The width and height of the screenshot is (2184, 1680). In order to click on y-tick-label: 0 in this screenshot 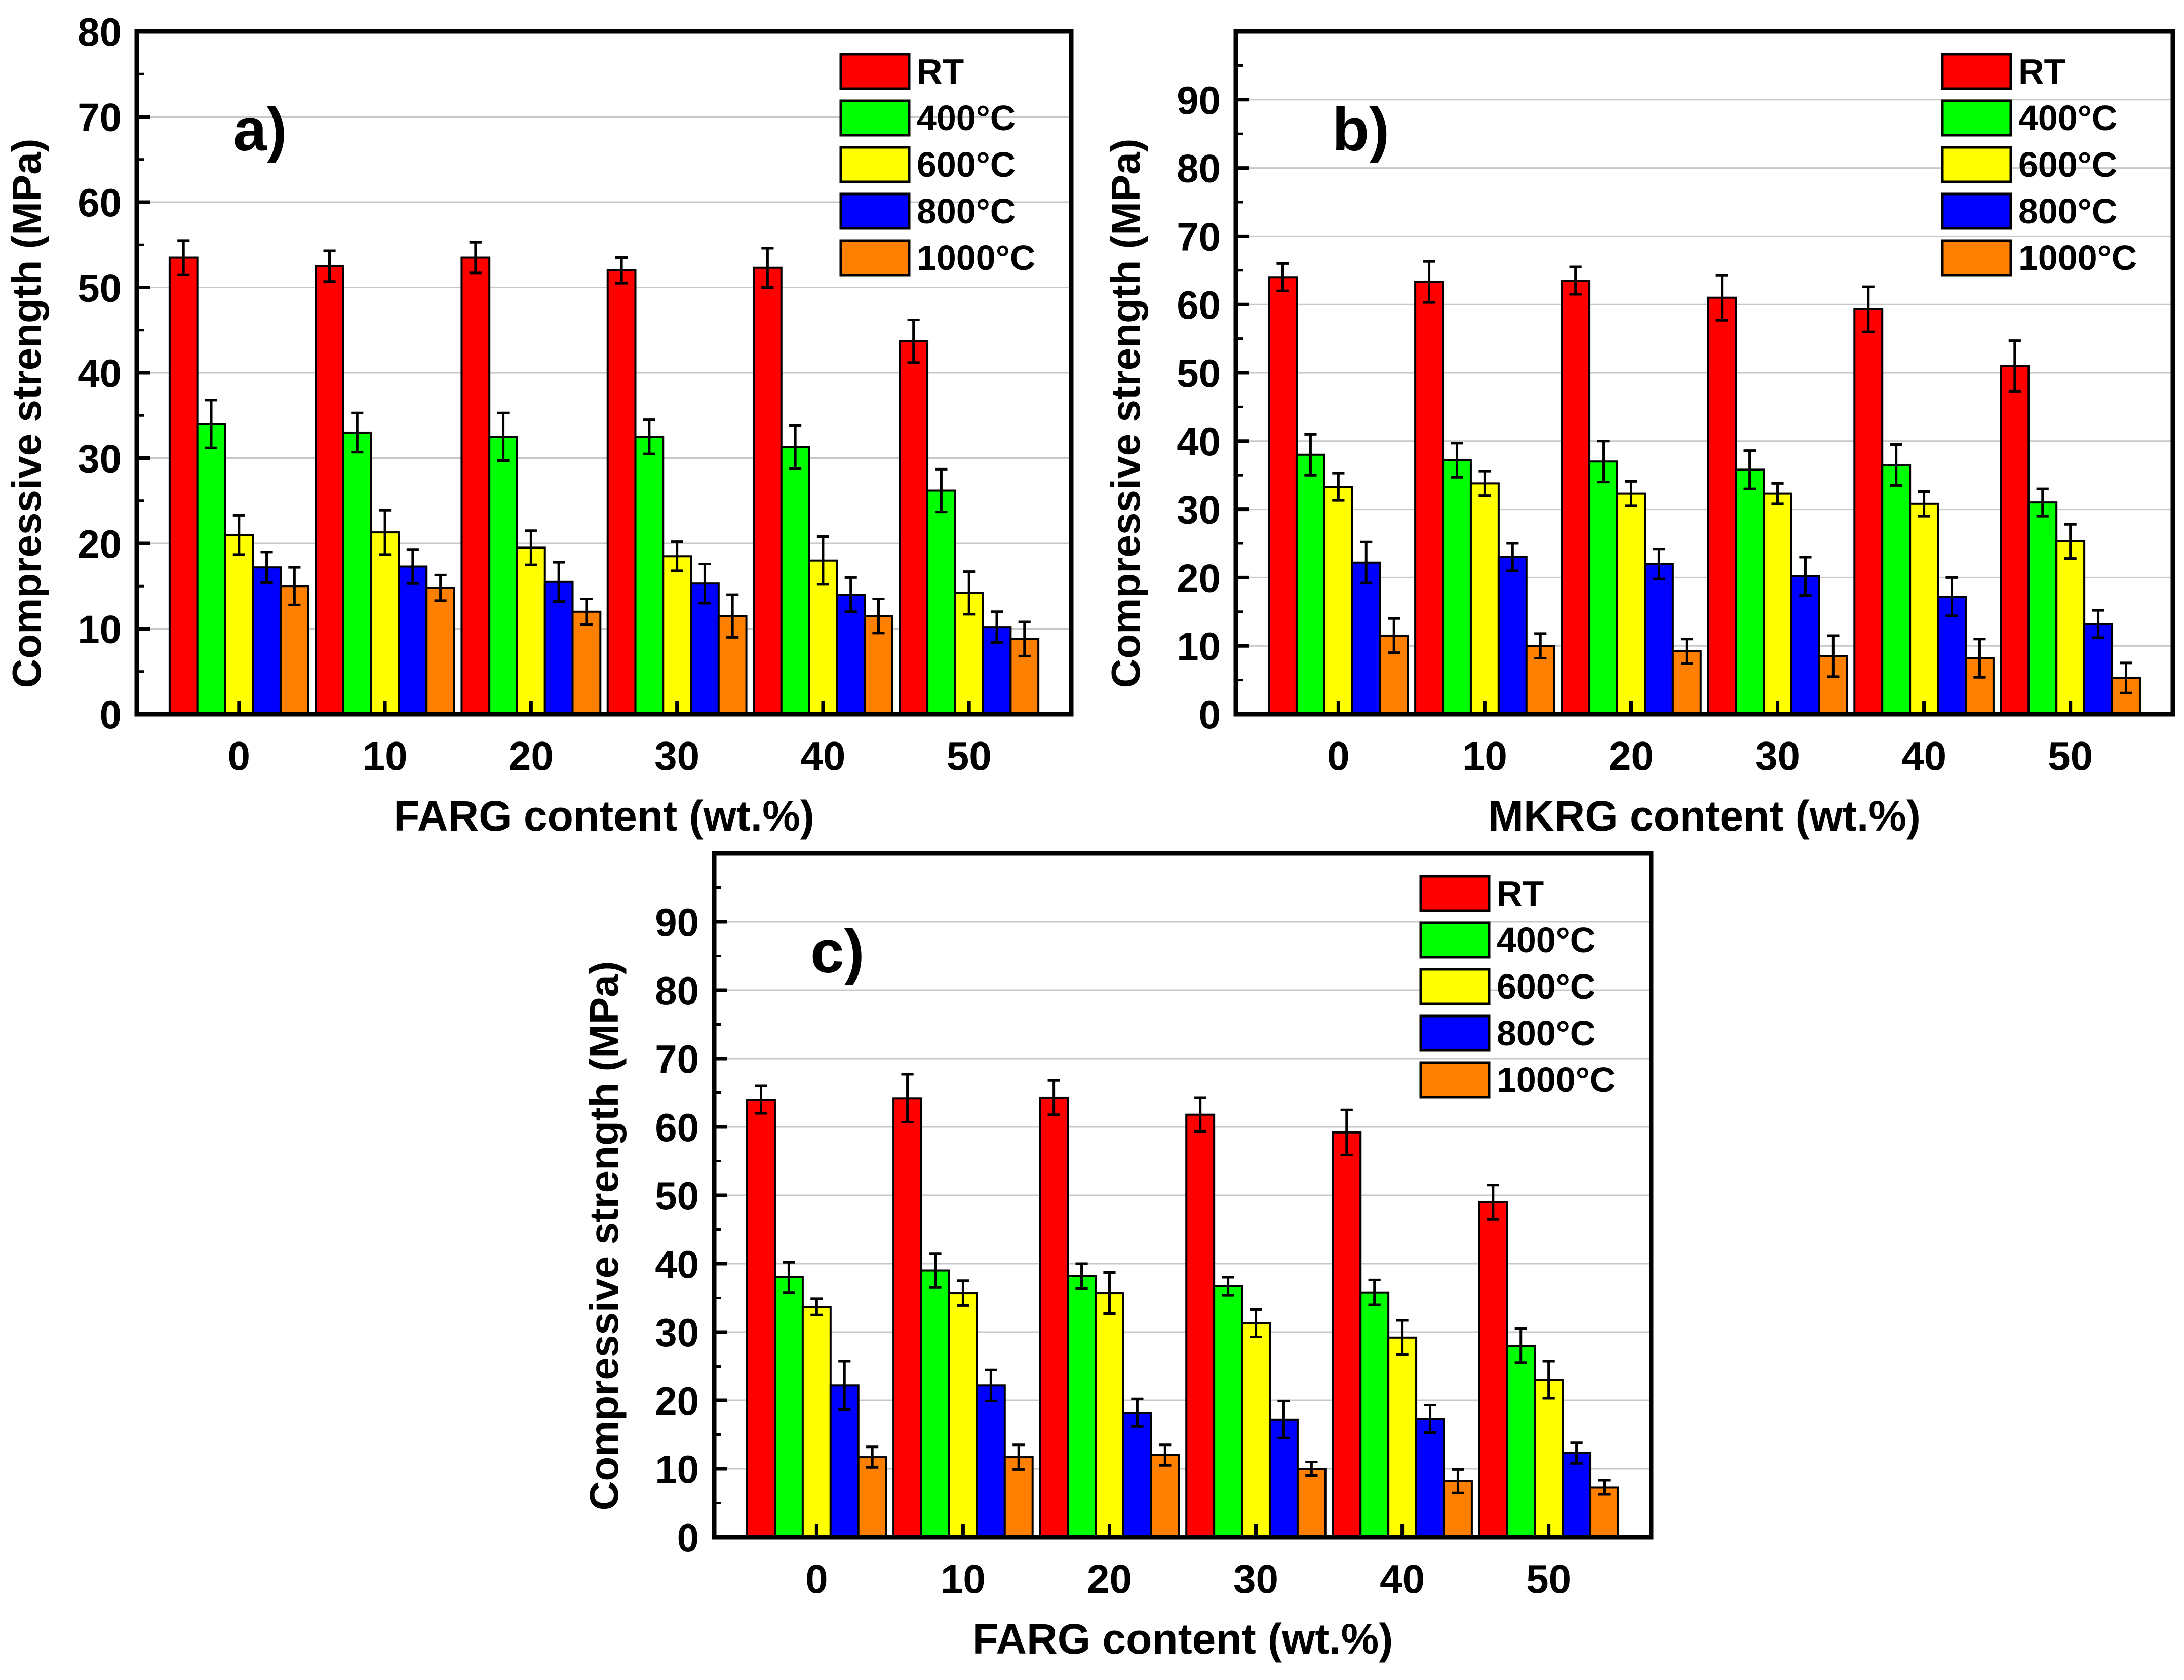, I will do `click(111, 714)`.